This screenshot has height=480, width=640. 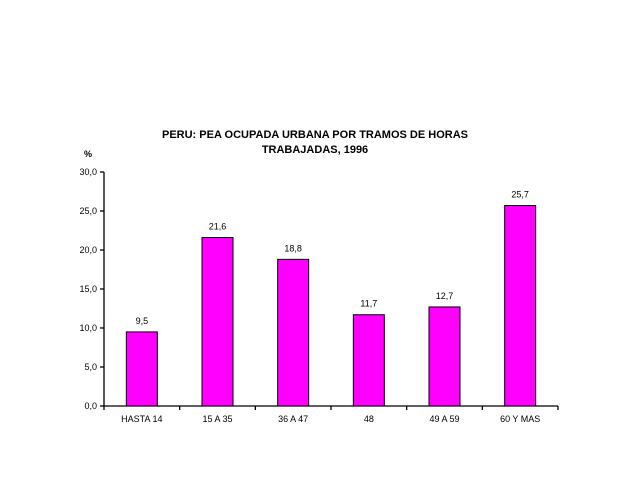 What do you see at coordinates (520, 195) in the screenshot?
I see `bar-value-label: 25,7` at bounding box center [520, 195].